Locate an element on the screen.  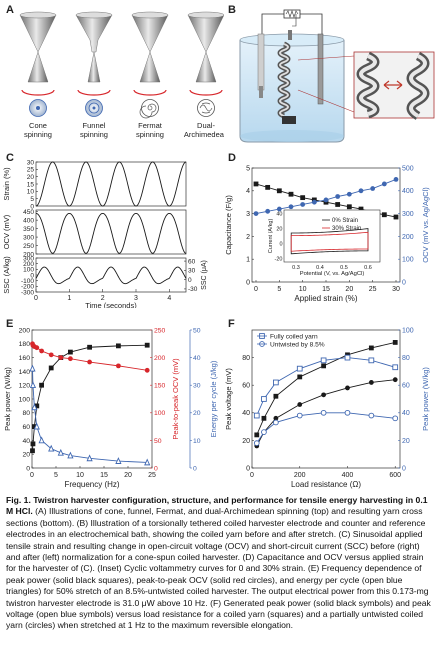
spinning-label-line: spinning is located at coordinates (150, 134).